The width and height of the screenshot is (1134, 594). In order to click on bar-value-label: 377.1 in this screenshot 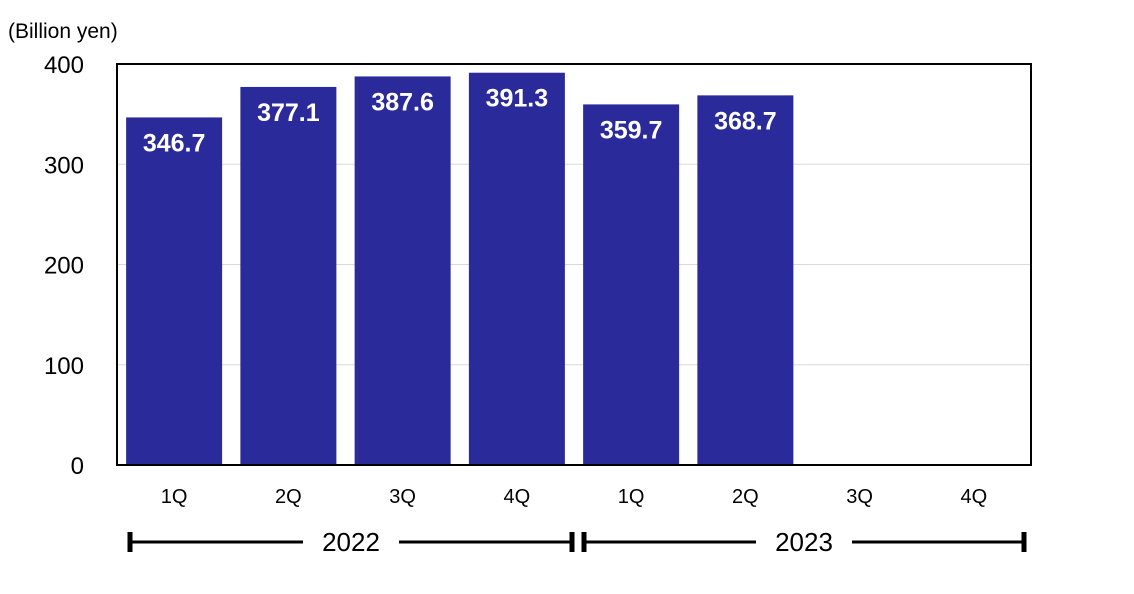, I will do `click(288, 113)`.